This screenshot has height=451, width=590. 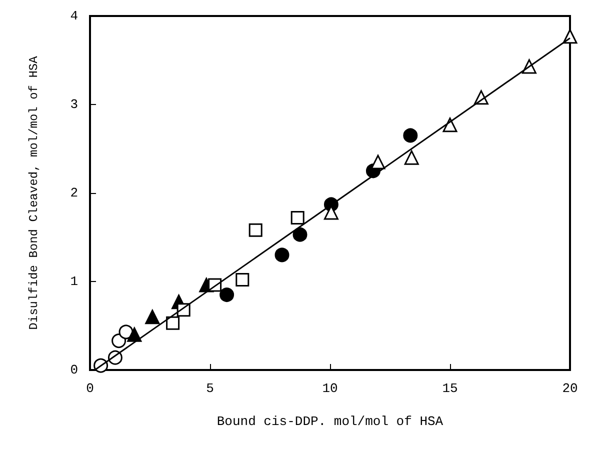 I want to click on y-axis-title: Disulfide Bond Cleaved, mol/mol of HSA, so click(x=34, y=192).